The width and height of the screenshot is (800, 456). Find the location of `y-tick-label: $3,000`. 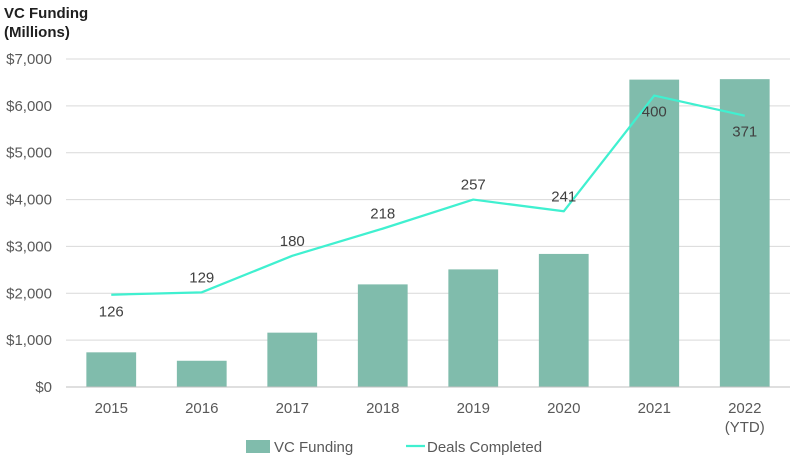

y-tick-label: $3,000 is located at coordinates (29, 246).